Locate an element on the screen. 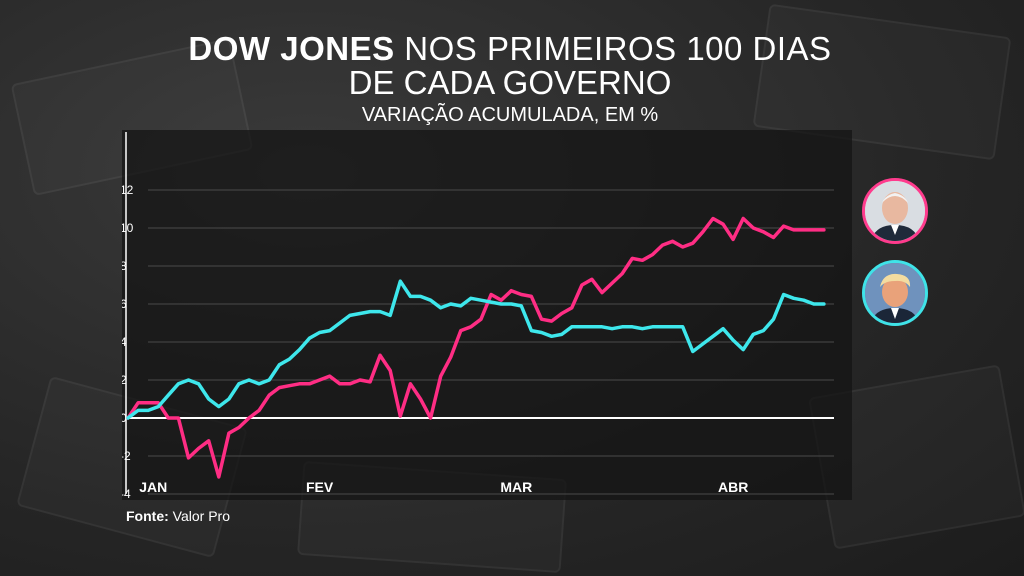  biden-avatar is located at coordinates (895, 211).